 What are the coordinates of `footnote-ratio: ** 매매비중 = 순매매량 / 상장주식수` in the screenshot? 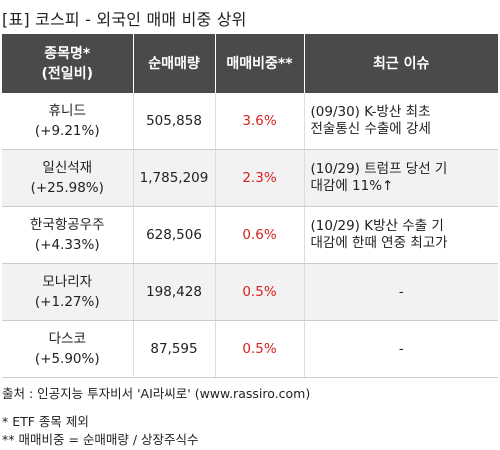 It's located at (100, 439).